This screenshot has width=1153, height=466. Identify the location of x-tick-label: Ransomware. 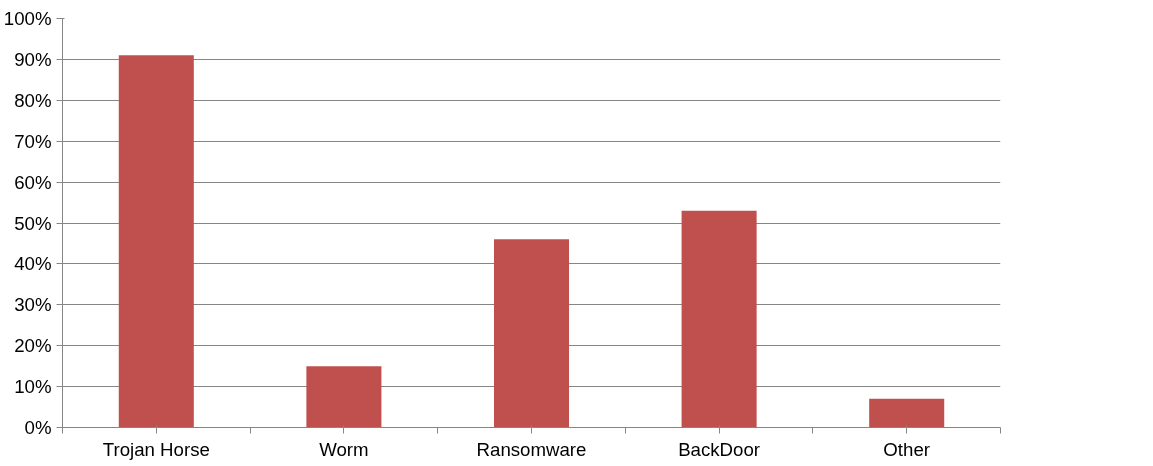
(531, 449).